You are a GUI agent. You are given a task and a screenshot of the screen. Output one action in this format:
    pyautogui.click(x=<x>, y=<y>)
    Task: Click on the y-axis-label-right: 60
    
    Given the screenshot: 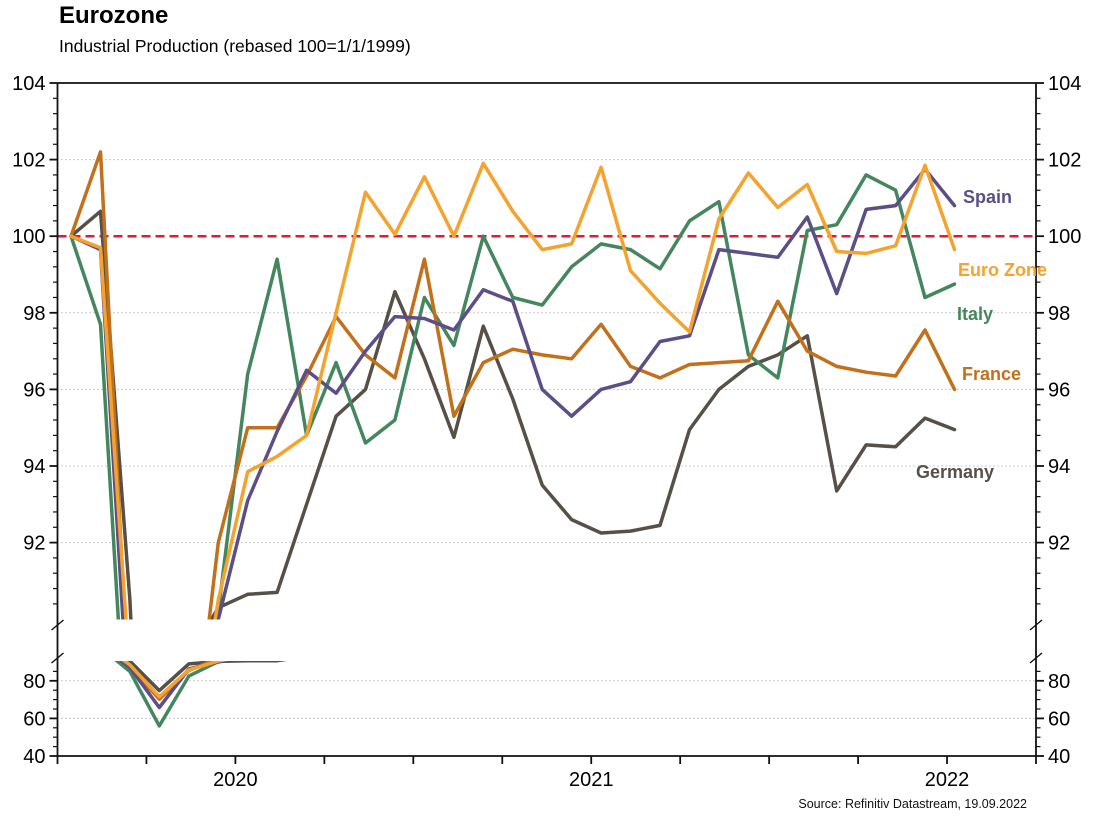 What is the action you would take?
    pyautogui.click(x=1059, y=719)
    